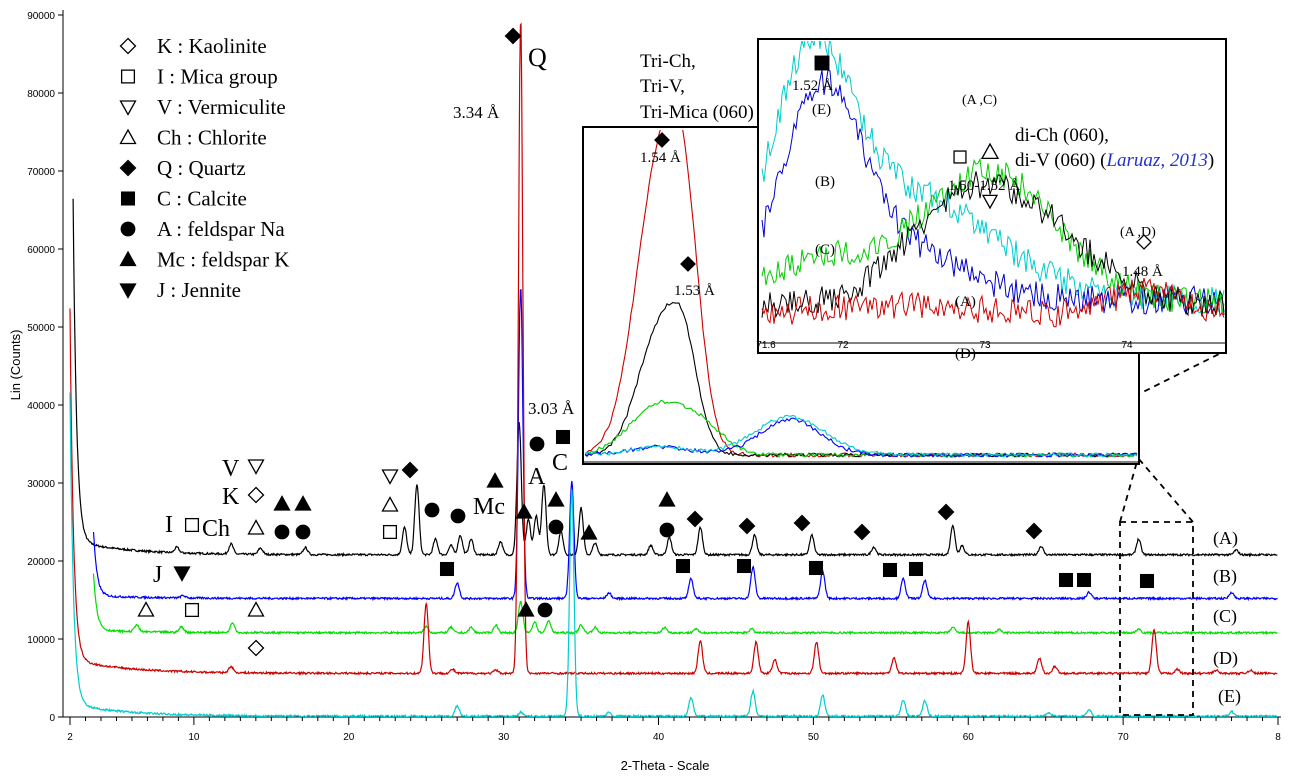 The height and width of the screenshot is (778, 1302). I want to click on x-tick-label: 60, so click(969, 737).